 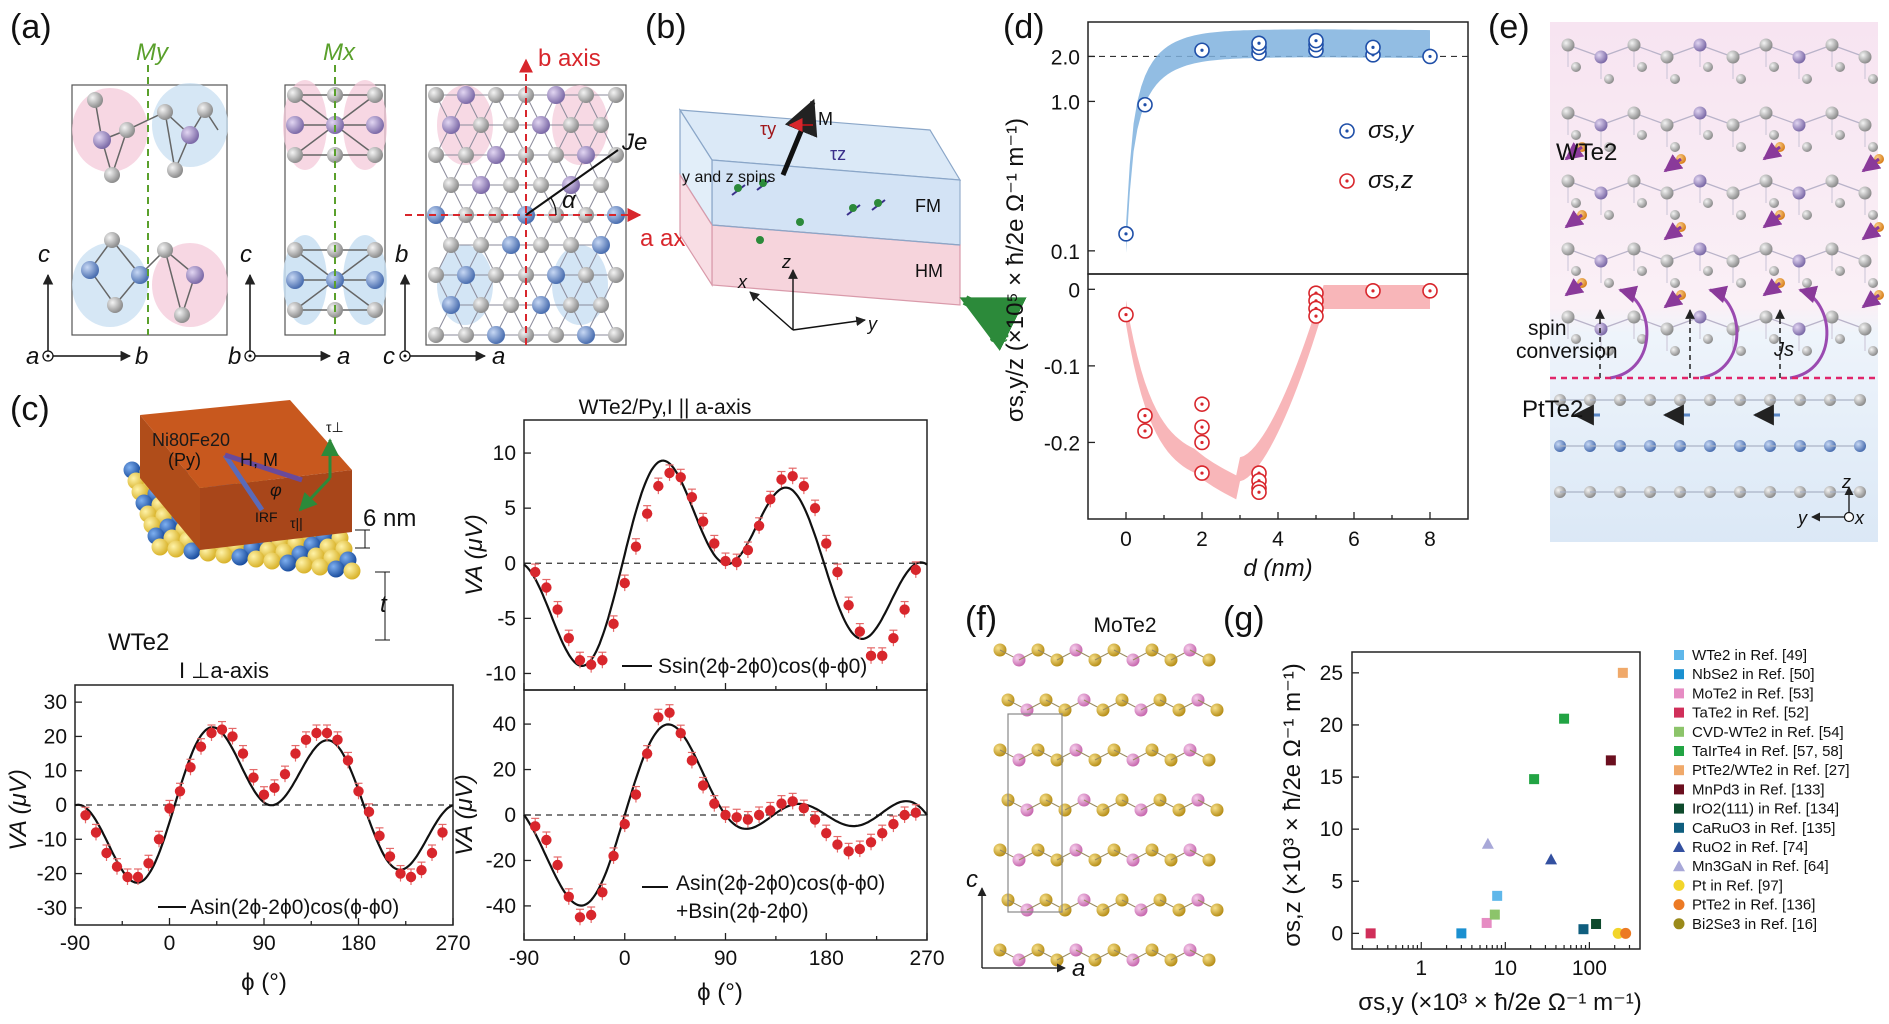 I want to click on data-point-sy-dot, so click(x=1259, y=43).